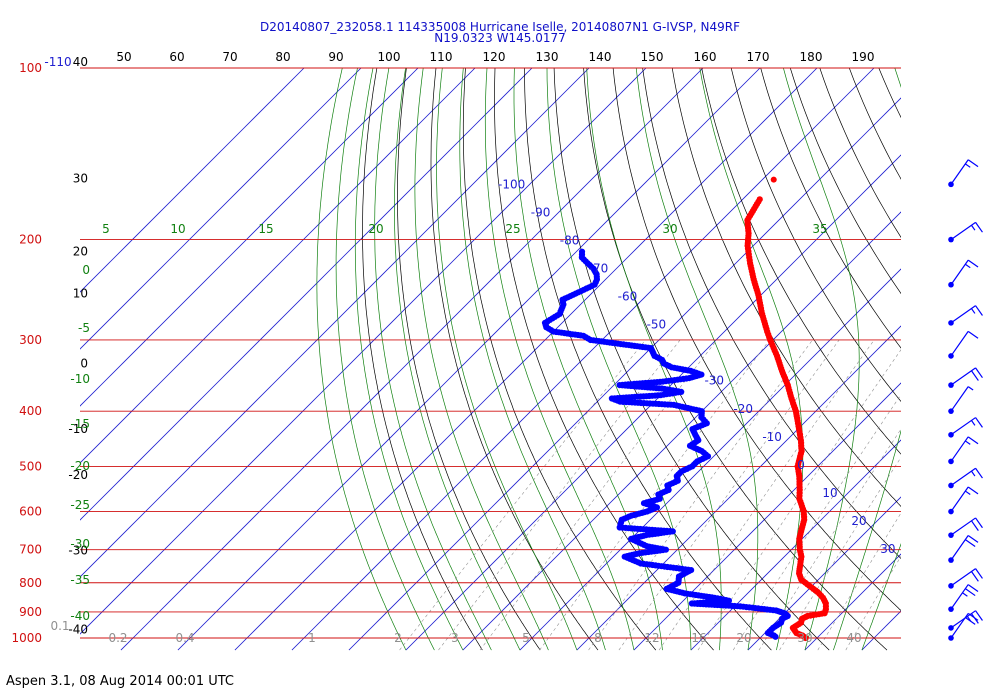 This screenshot has height=700, width=1000. Describe the element at coordinates (78, 475) in the screenshot. I see `altitude-label: -20` at that location.